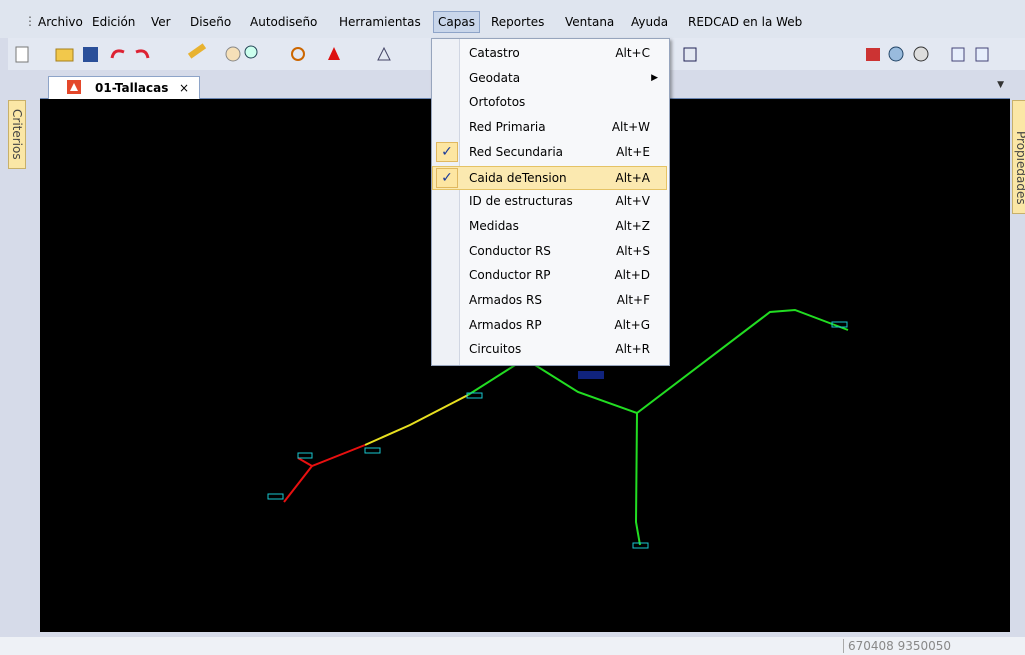  I want to click on option-shortcut: Alt+Z, so click(632, 225).